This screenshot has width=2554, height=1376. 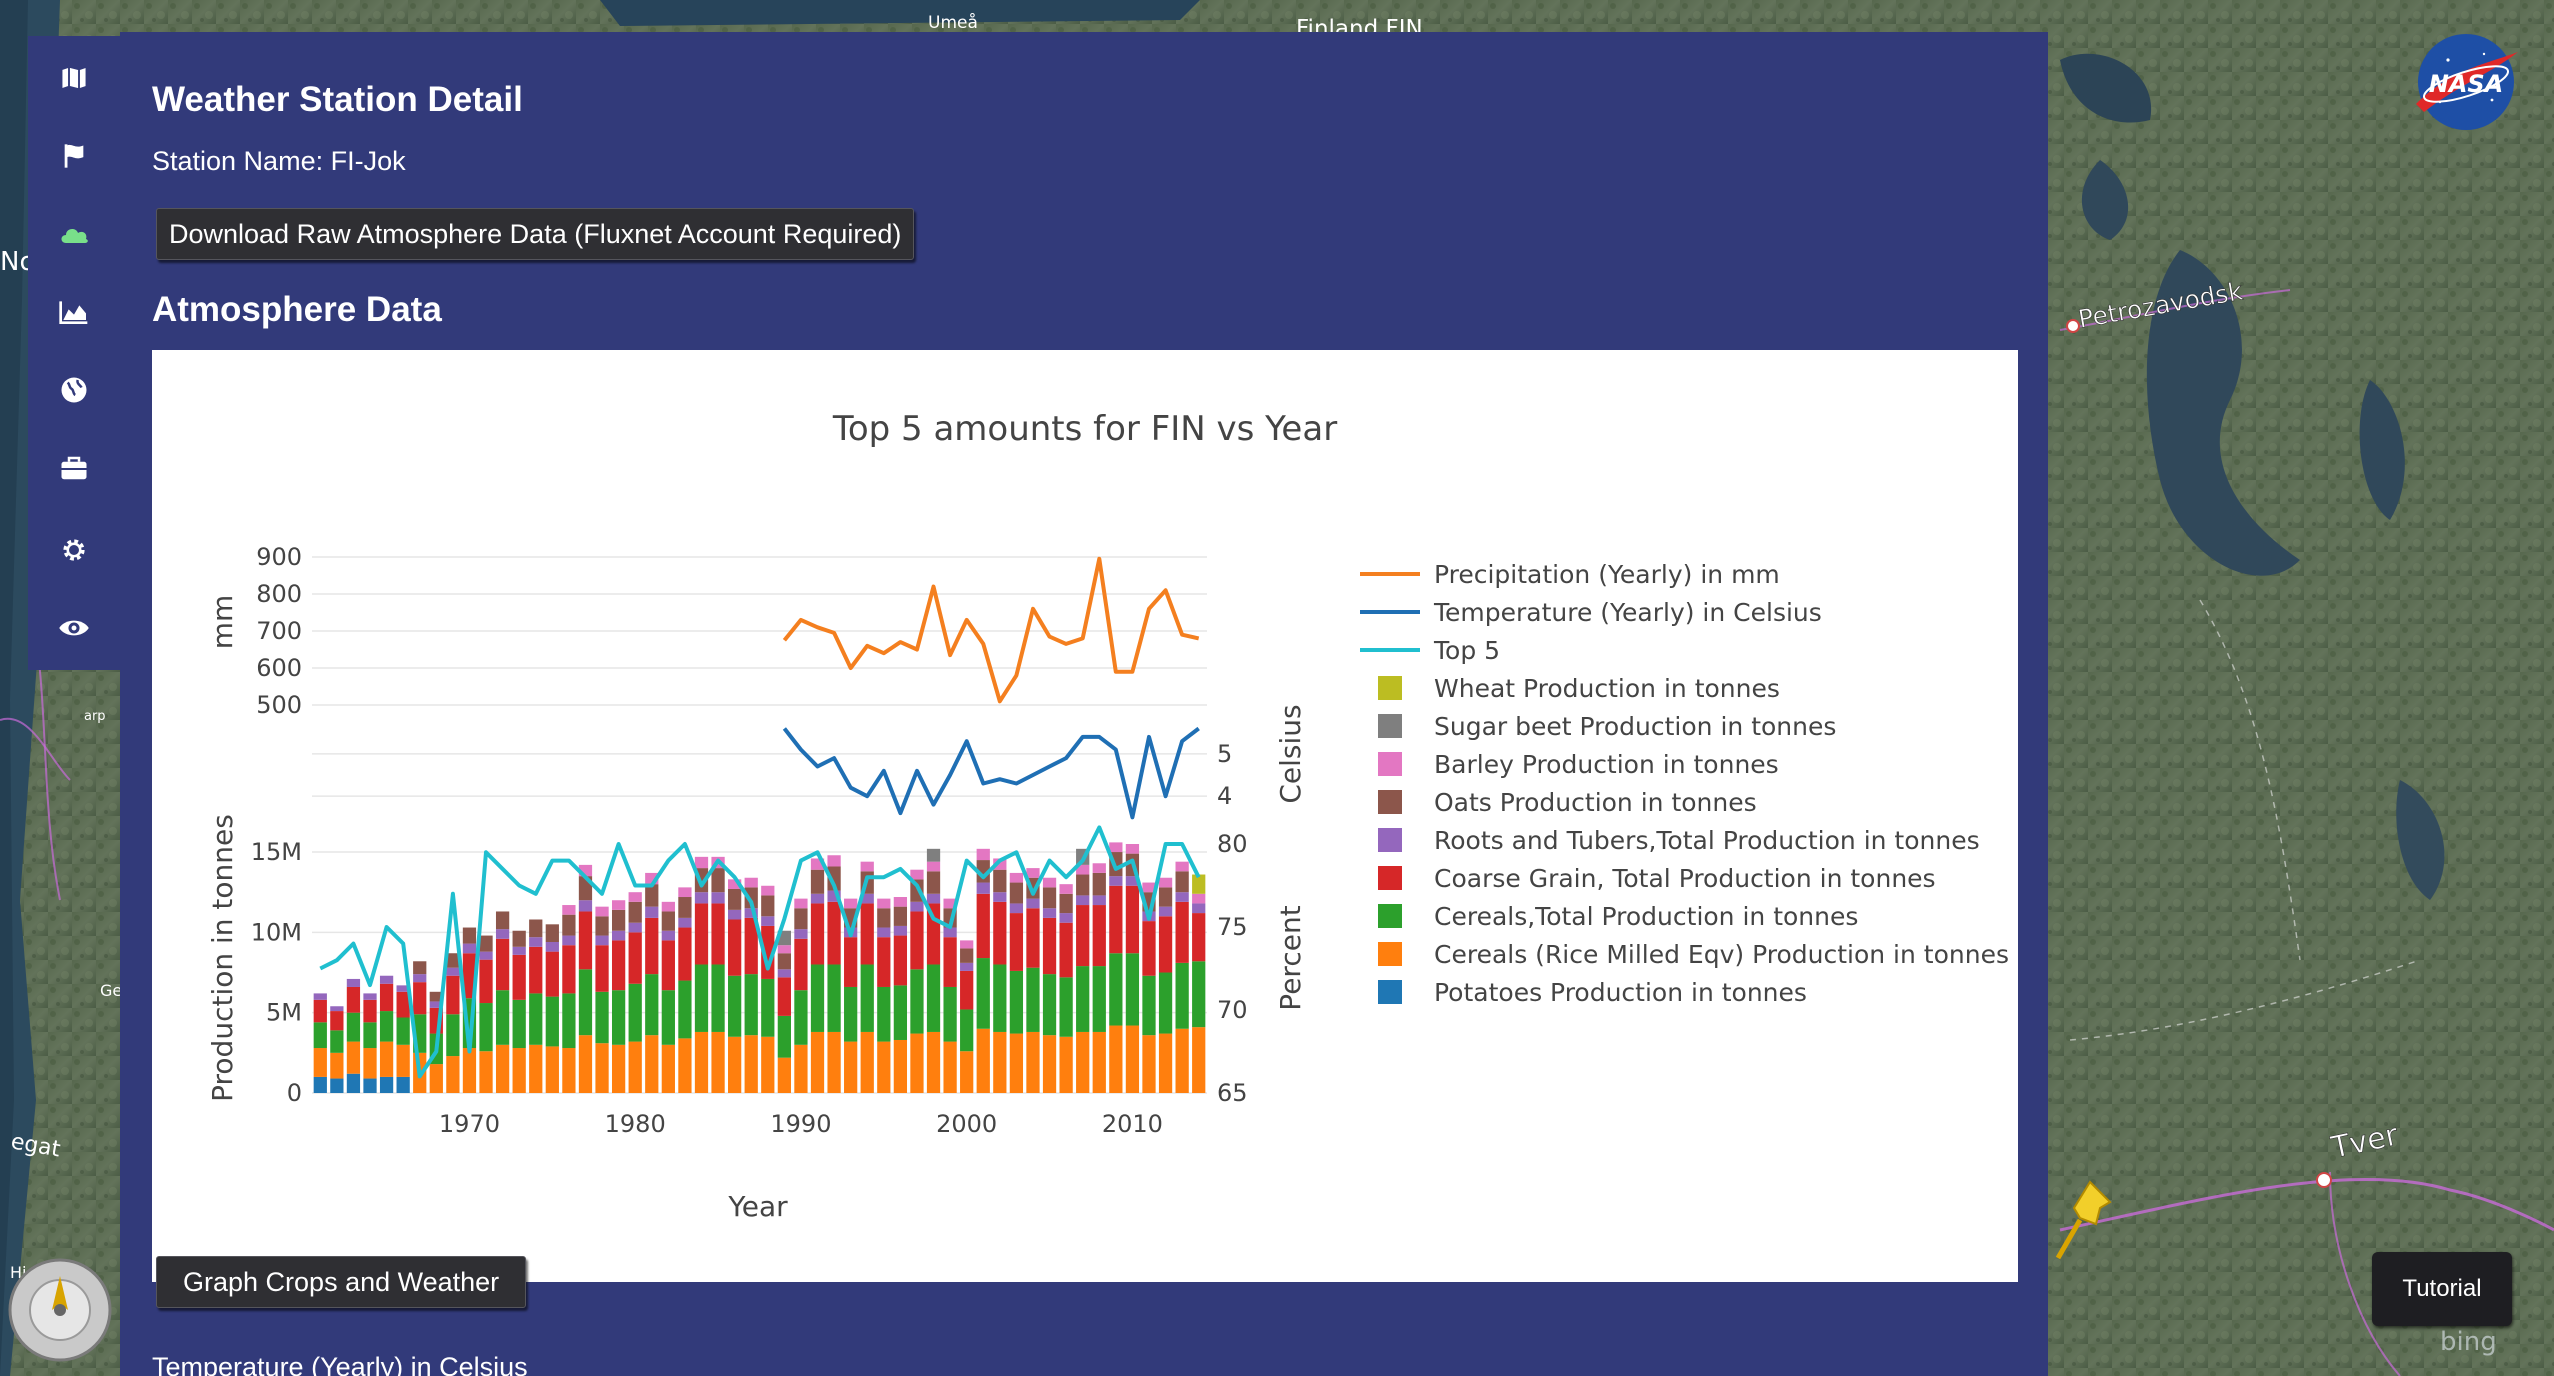 I want to click on sidebar-item-map, so click(x=74, y=78).